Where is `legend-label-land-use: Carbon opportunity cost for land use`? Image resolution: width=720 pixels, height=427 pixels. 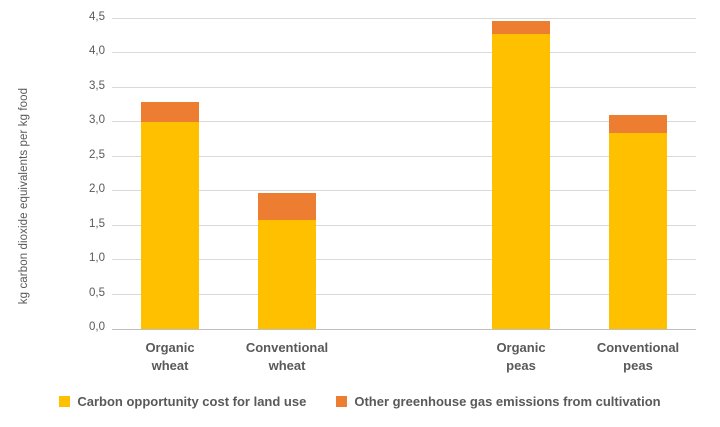
legend-label-land-use: Carbon opportunity cost for land use is located at coordinates (192, 401).